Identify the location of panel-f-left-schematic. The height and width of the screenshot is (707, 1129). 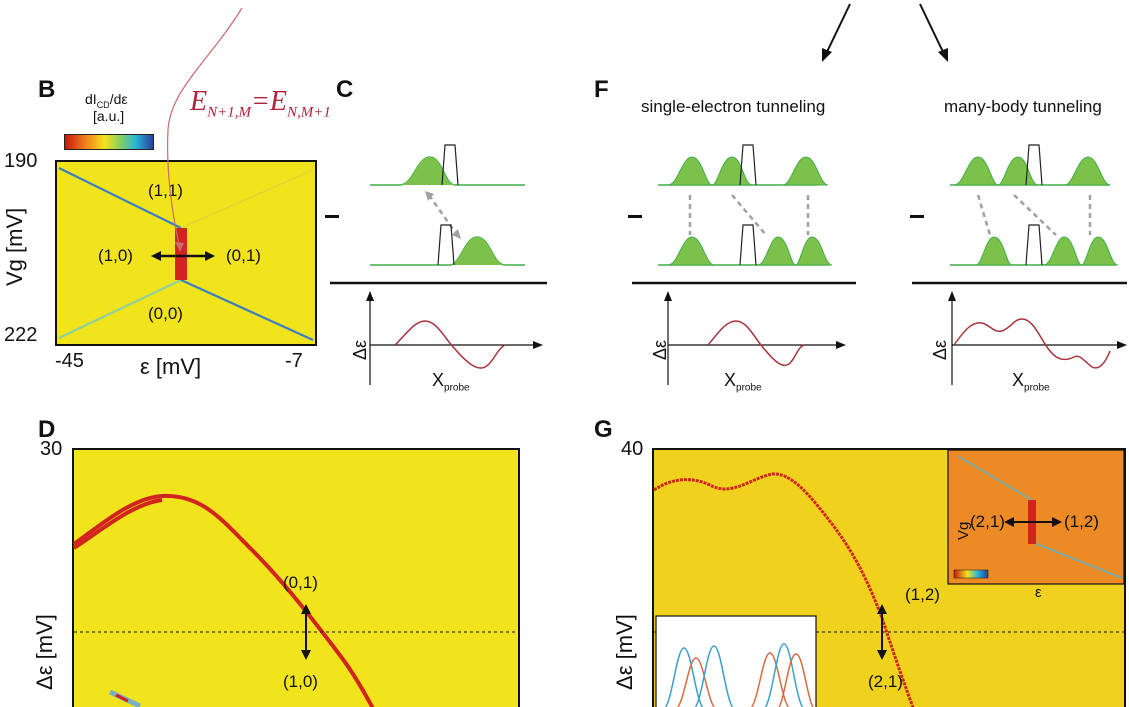
(744, 264).